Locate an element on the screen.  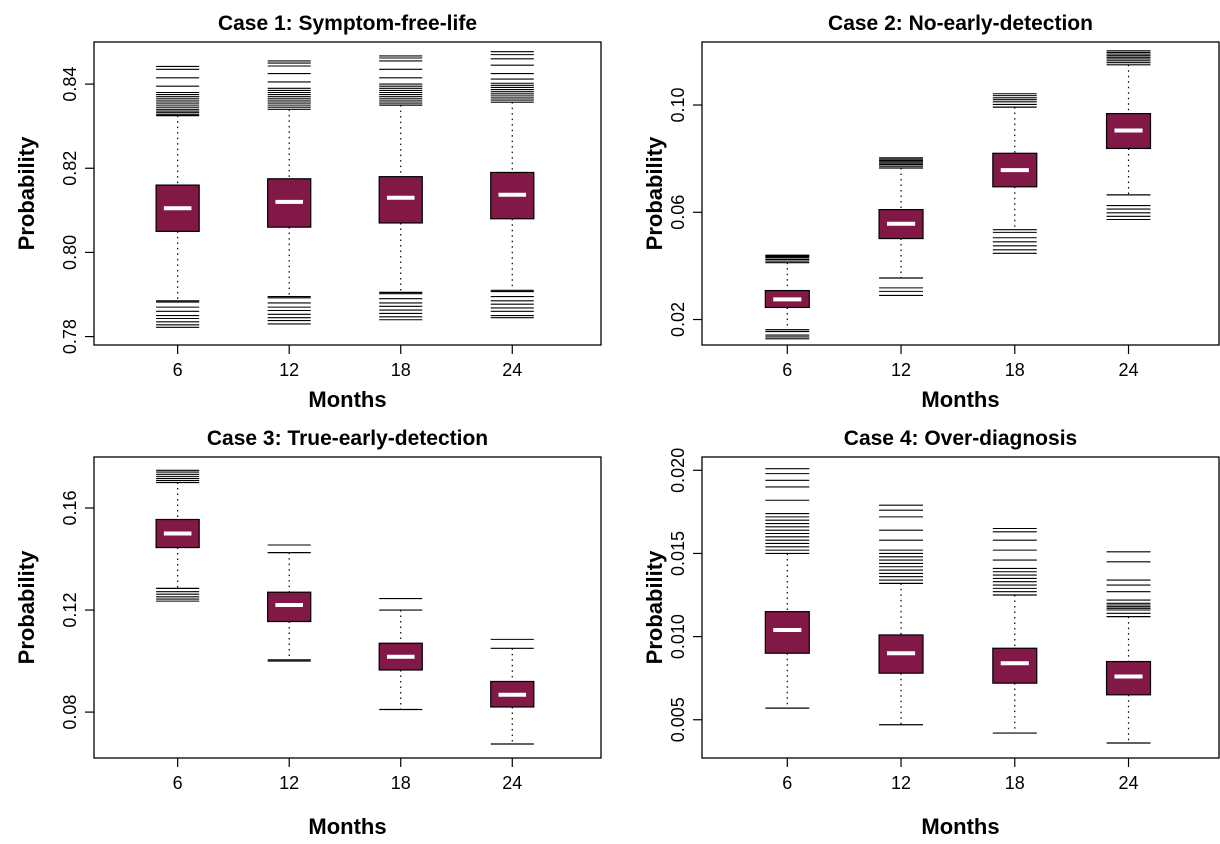
chart-title: Case 1: Symptom-free-life is located at coordinates (347, 23).